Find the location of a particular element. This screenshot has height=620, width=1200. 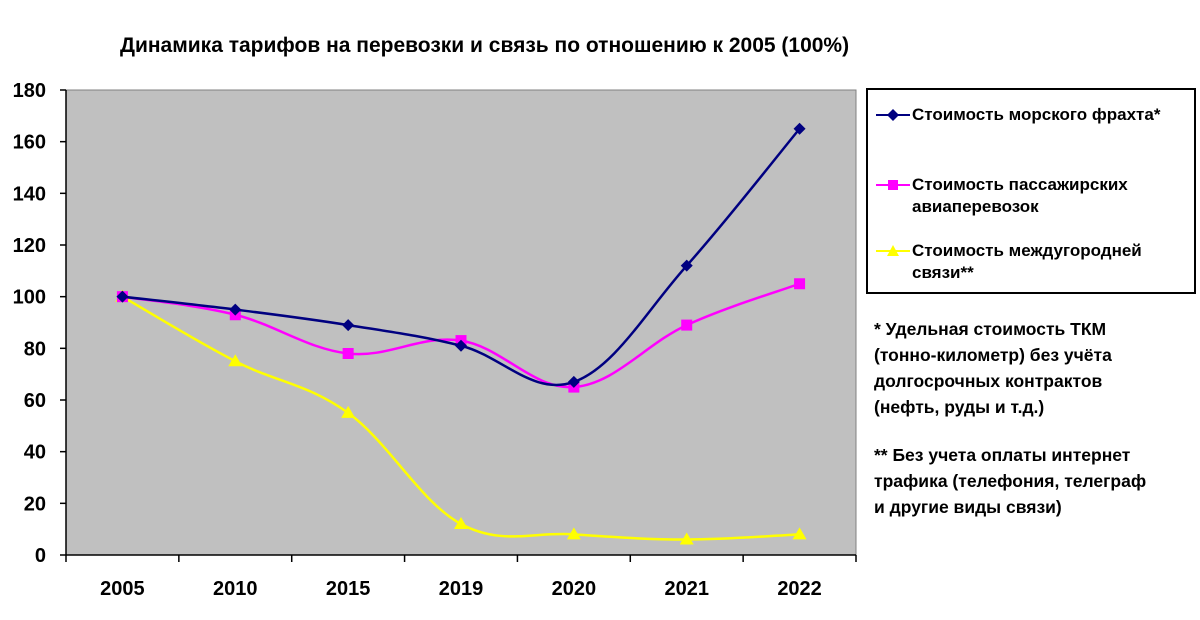

y-tick-label: 20 is located at coordinates (35, 504).